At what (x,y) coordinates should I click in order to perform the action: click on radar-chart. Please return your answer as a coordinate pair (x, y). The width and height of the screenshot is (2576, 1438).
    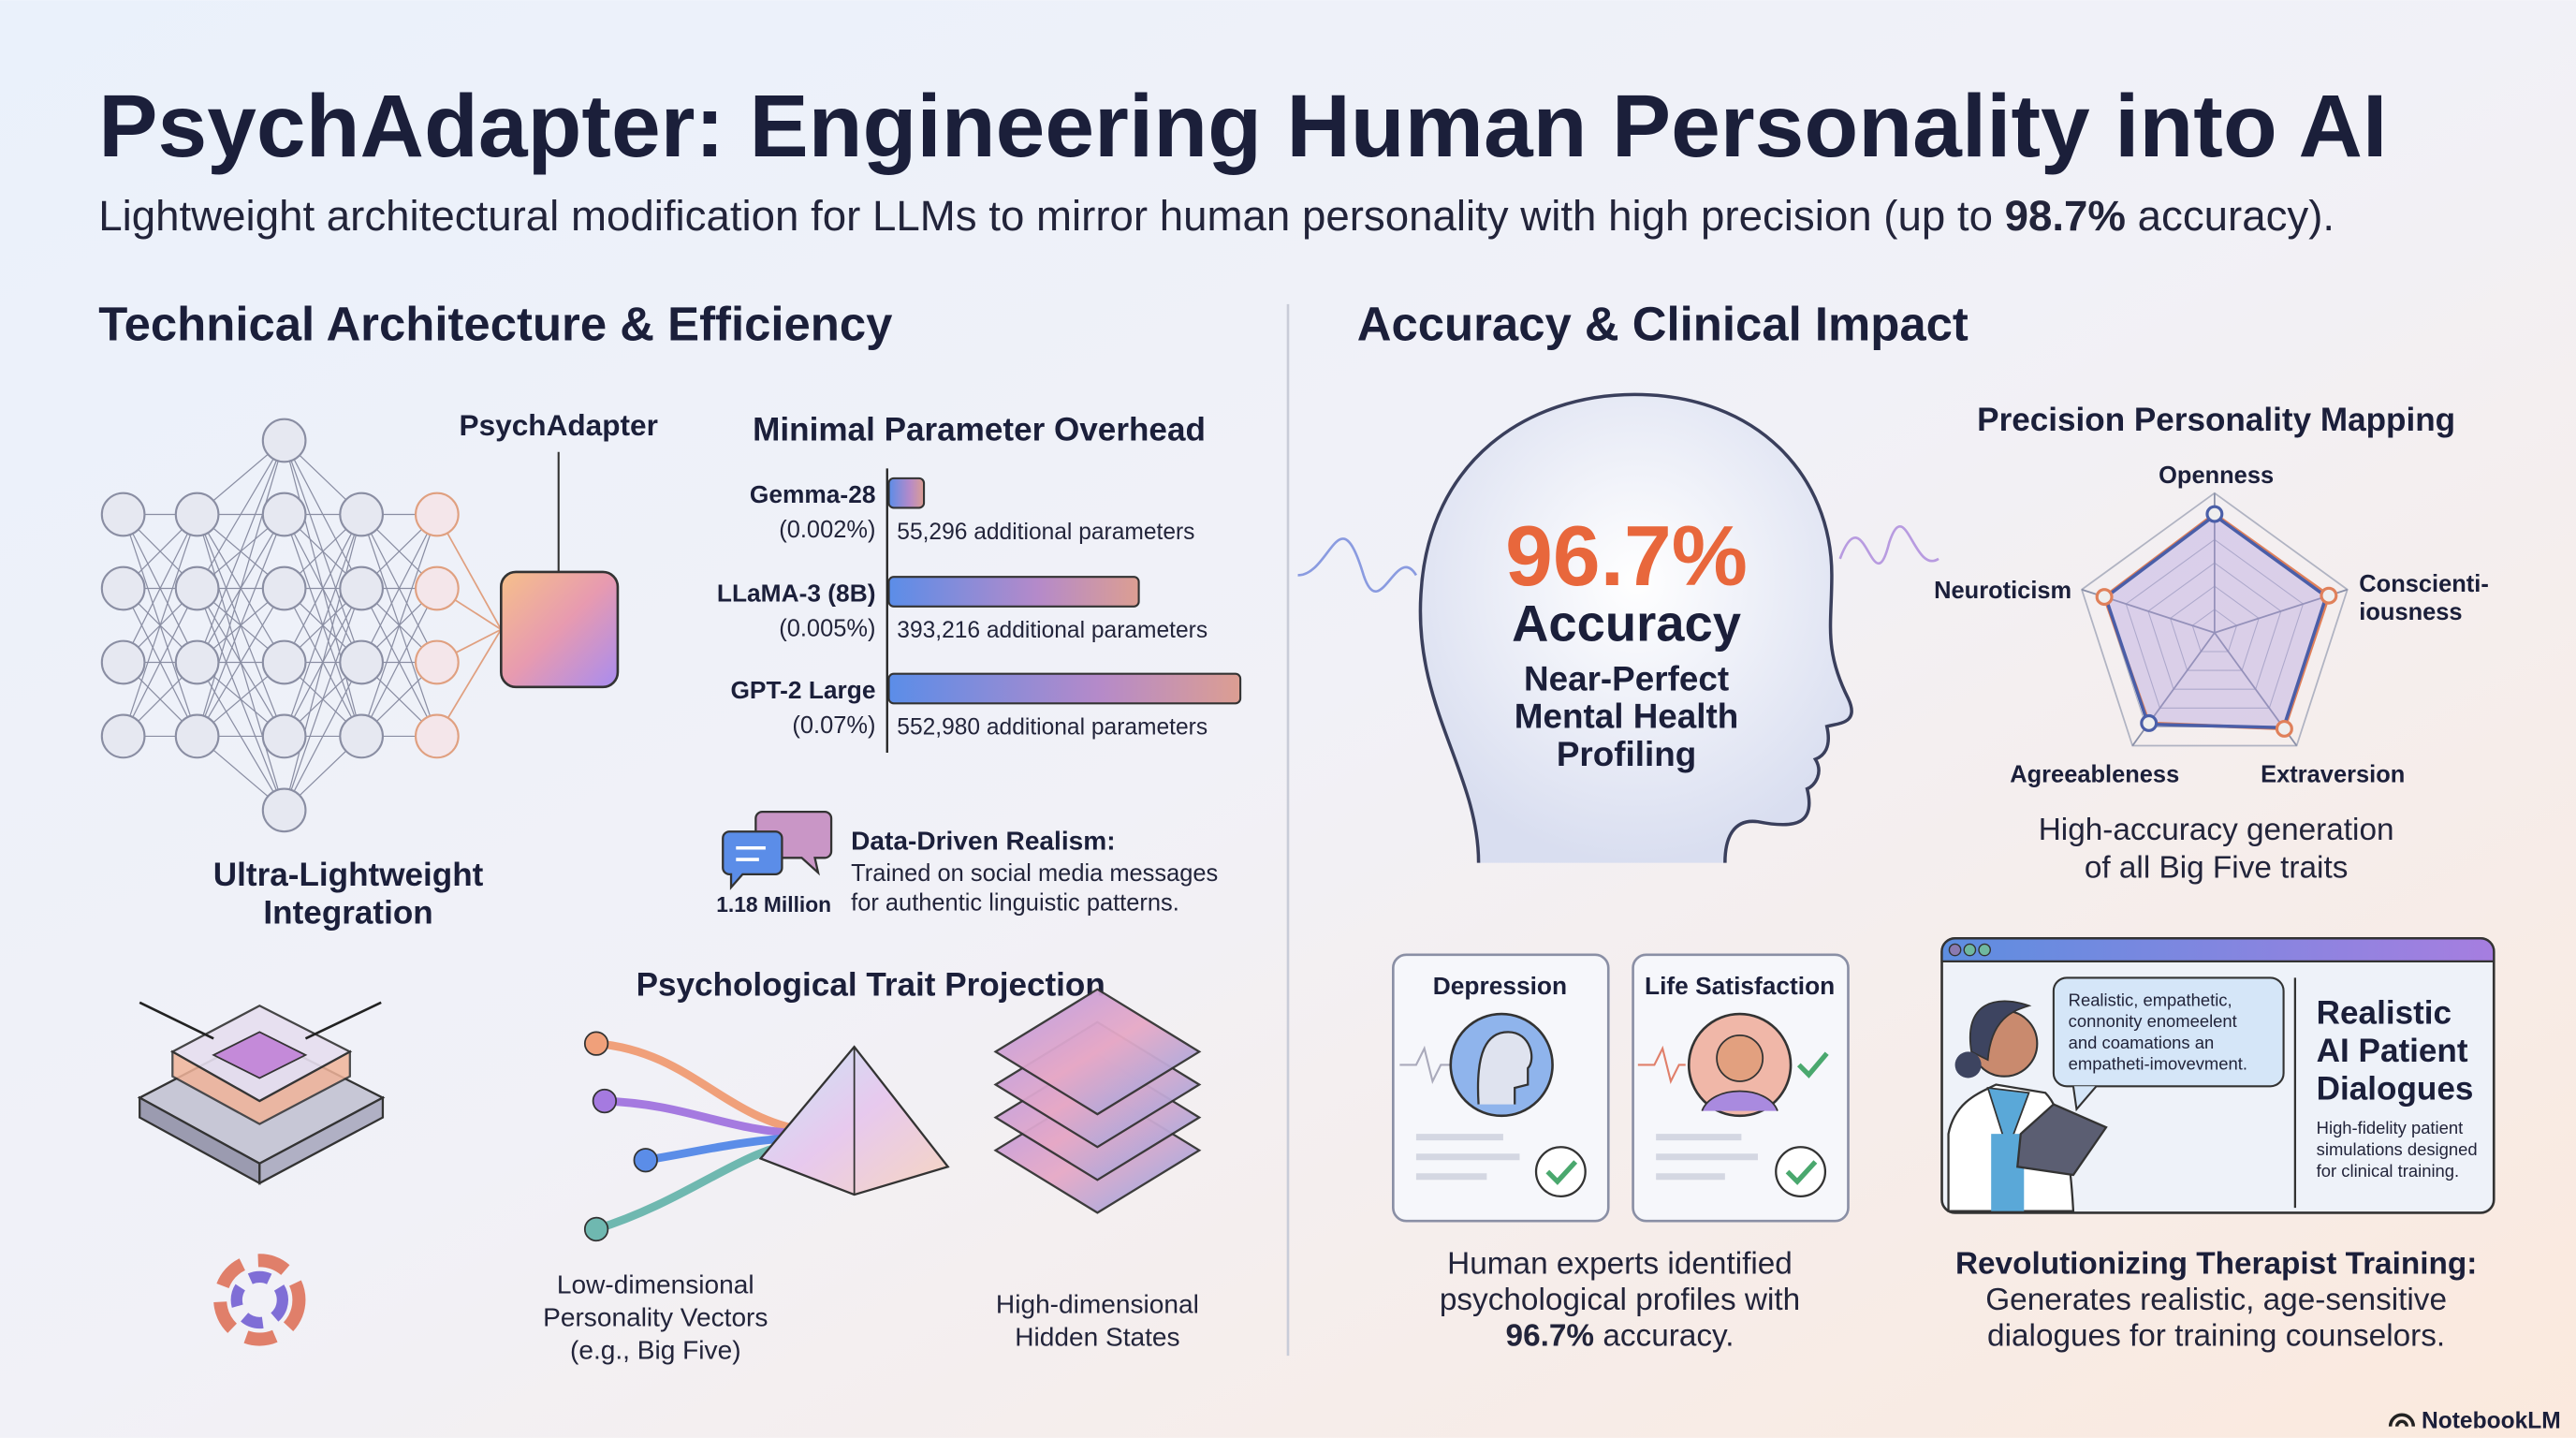
    Looking at the image, I should click on (2214, 619).